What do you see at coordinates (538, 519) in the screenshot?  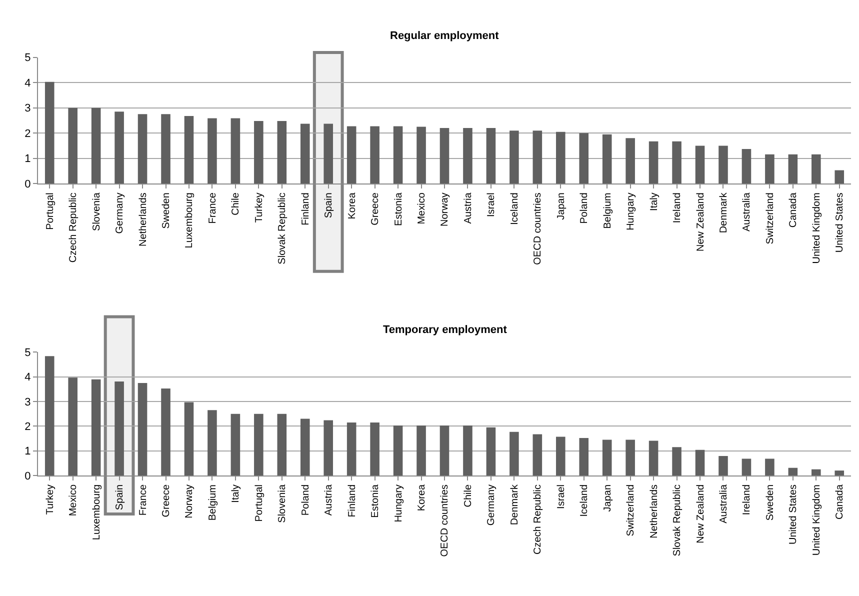 I see `x-tick-label: Czech Republic` at bounding box center [538, 519].